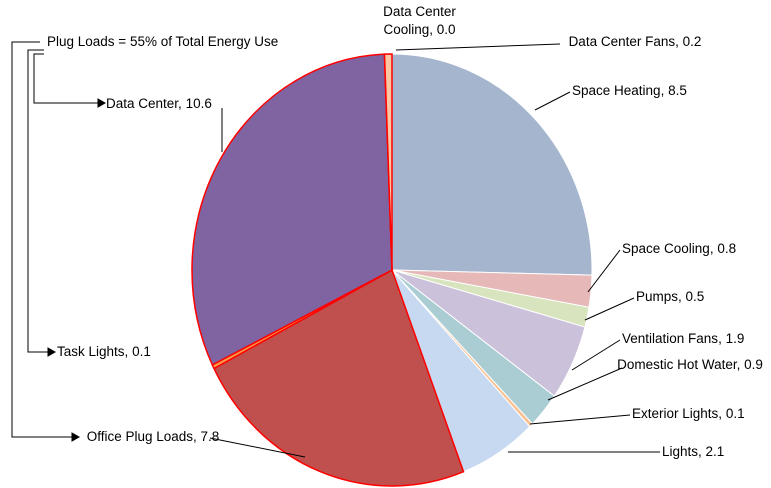 This screenshot has width=771, height=488. I want to click on label-value: 10.6, so click(198, 103).